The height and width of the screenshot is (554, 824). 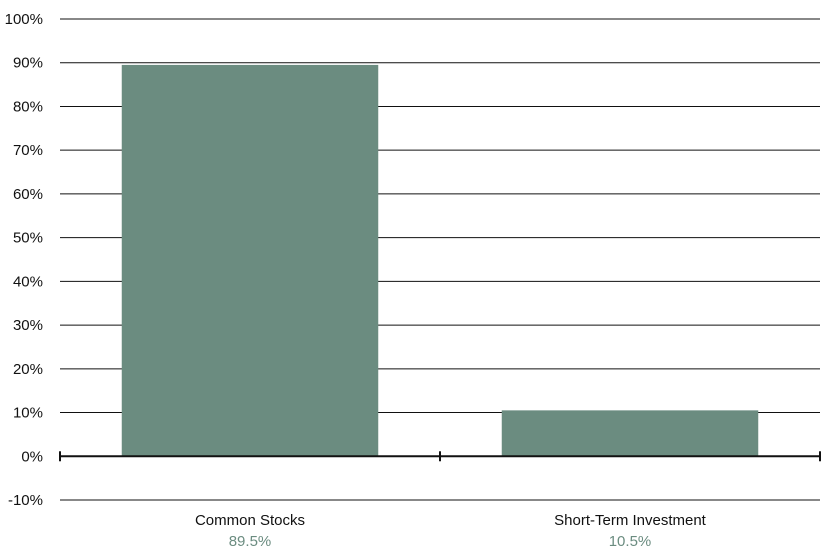 I want to click on y-tick-label: 40%, so click(x=28, y=281).